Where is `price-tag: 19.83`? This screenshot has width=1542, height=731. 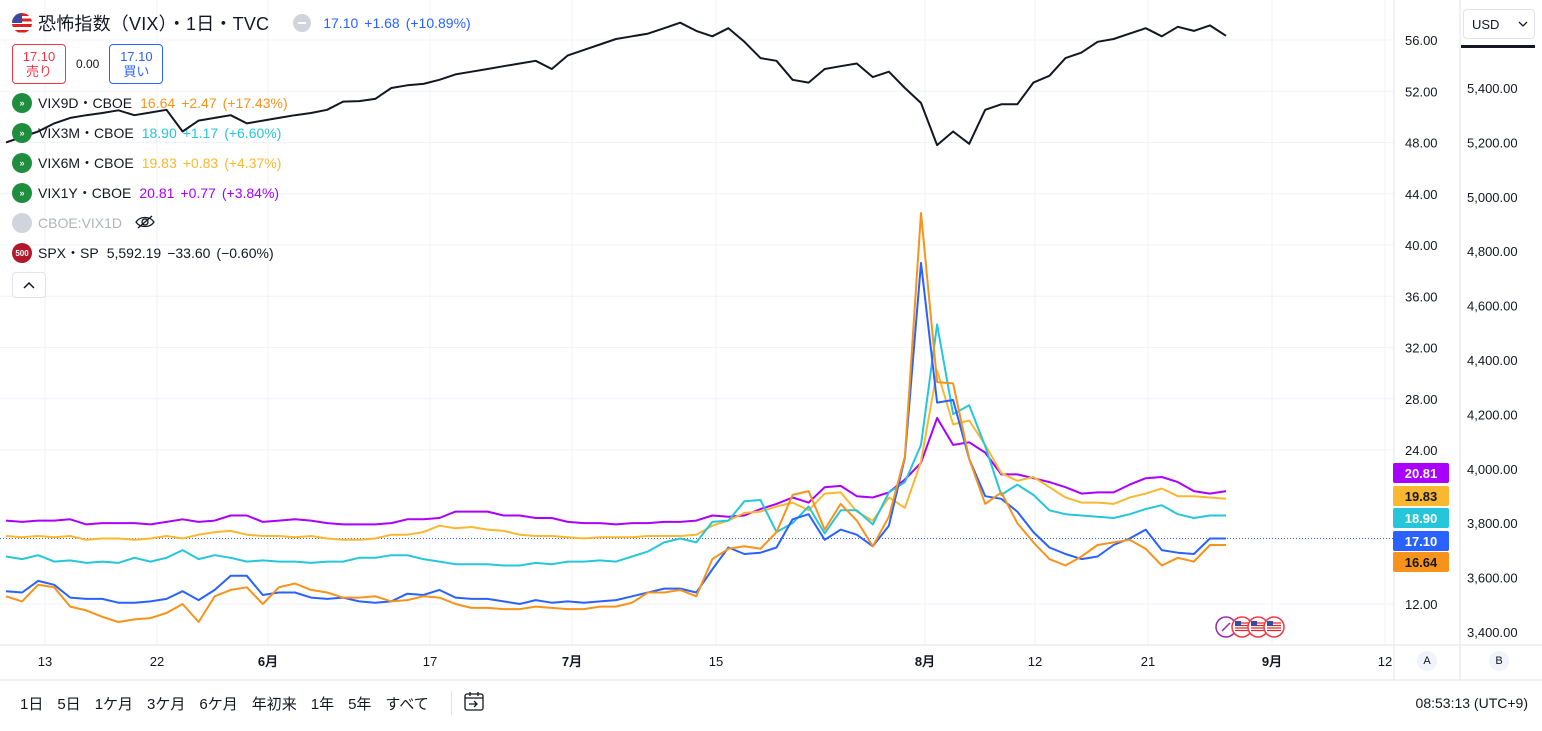 price-tag: 19.83 is located at coordinates (1421, 496).